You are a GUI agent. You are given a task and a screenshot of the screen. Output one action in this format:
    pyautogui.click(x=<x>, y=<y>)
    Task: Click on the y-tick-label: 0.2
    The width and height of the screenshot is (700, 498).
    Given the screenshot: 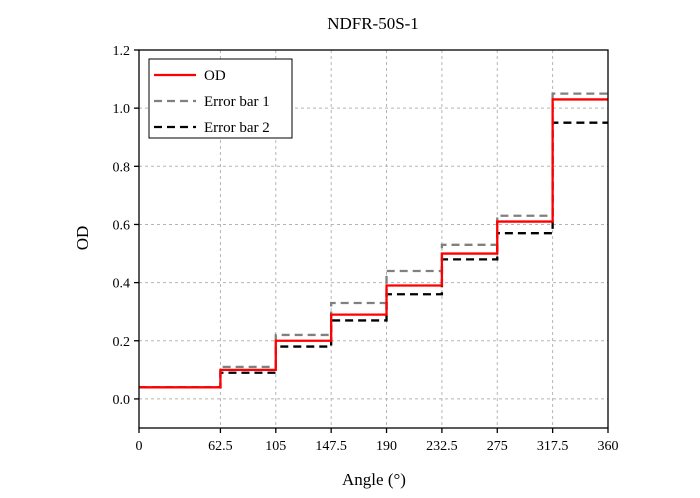 What is the action you would take?
    pyautogui.click(x=122, y=342)
    